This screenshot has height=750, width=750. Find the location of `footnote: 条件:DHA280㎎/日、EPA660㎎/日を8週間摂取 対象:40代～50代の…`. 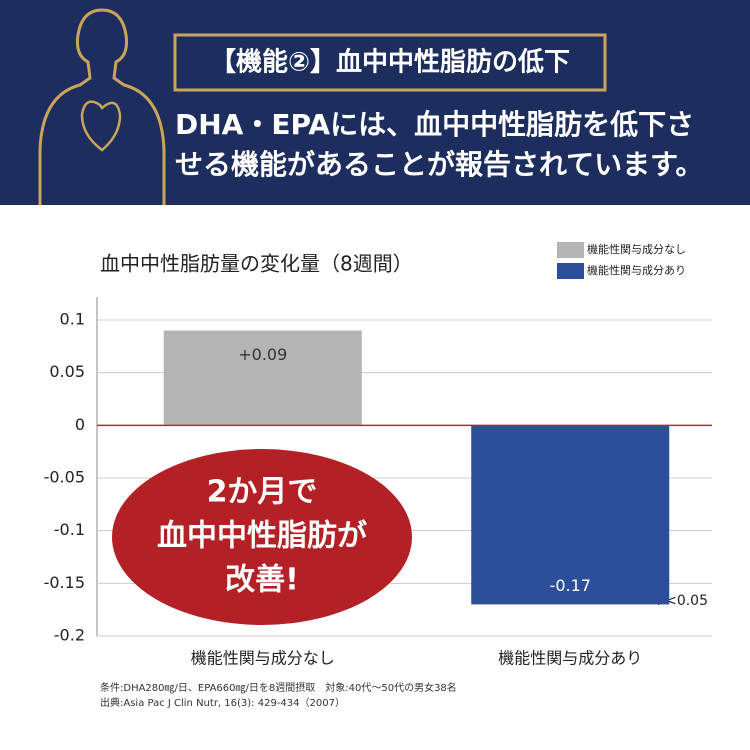

footnote: 条件:DHA280㎎/日、EPA660㎎/日を8週間摂取 対象:40代～50代の… is located at coordinates (278, 687).